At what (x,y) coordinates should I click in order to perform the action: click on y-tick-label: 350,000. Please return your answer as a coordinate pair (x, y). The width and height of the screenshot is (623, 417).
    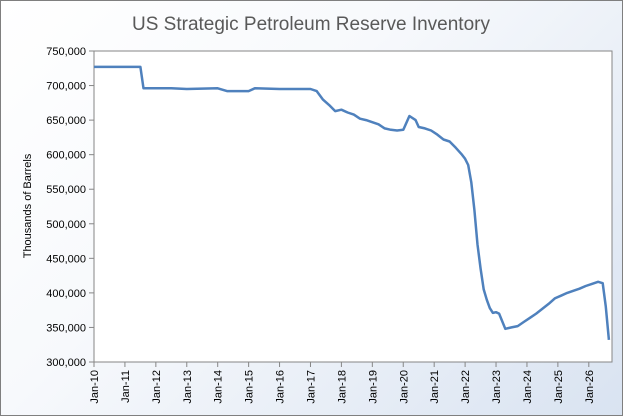
    Looking at the image, I should click on (66, 328).